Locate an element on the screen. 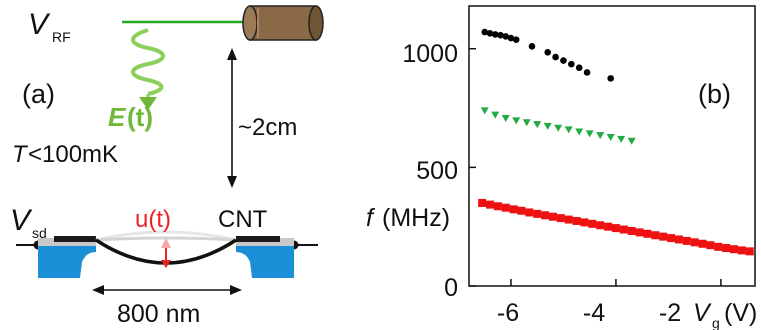 Image resolution: width=761 pixels, height=330 pixels. xlabel-unit: (V) is located at coordinates (740, 313).